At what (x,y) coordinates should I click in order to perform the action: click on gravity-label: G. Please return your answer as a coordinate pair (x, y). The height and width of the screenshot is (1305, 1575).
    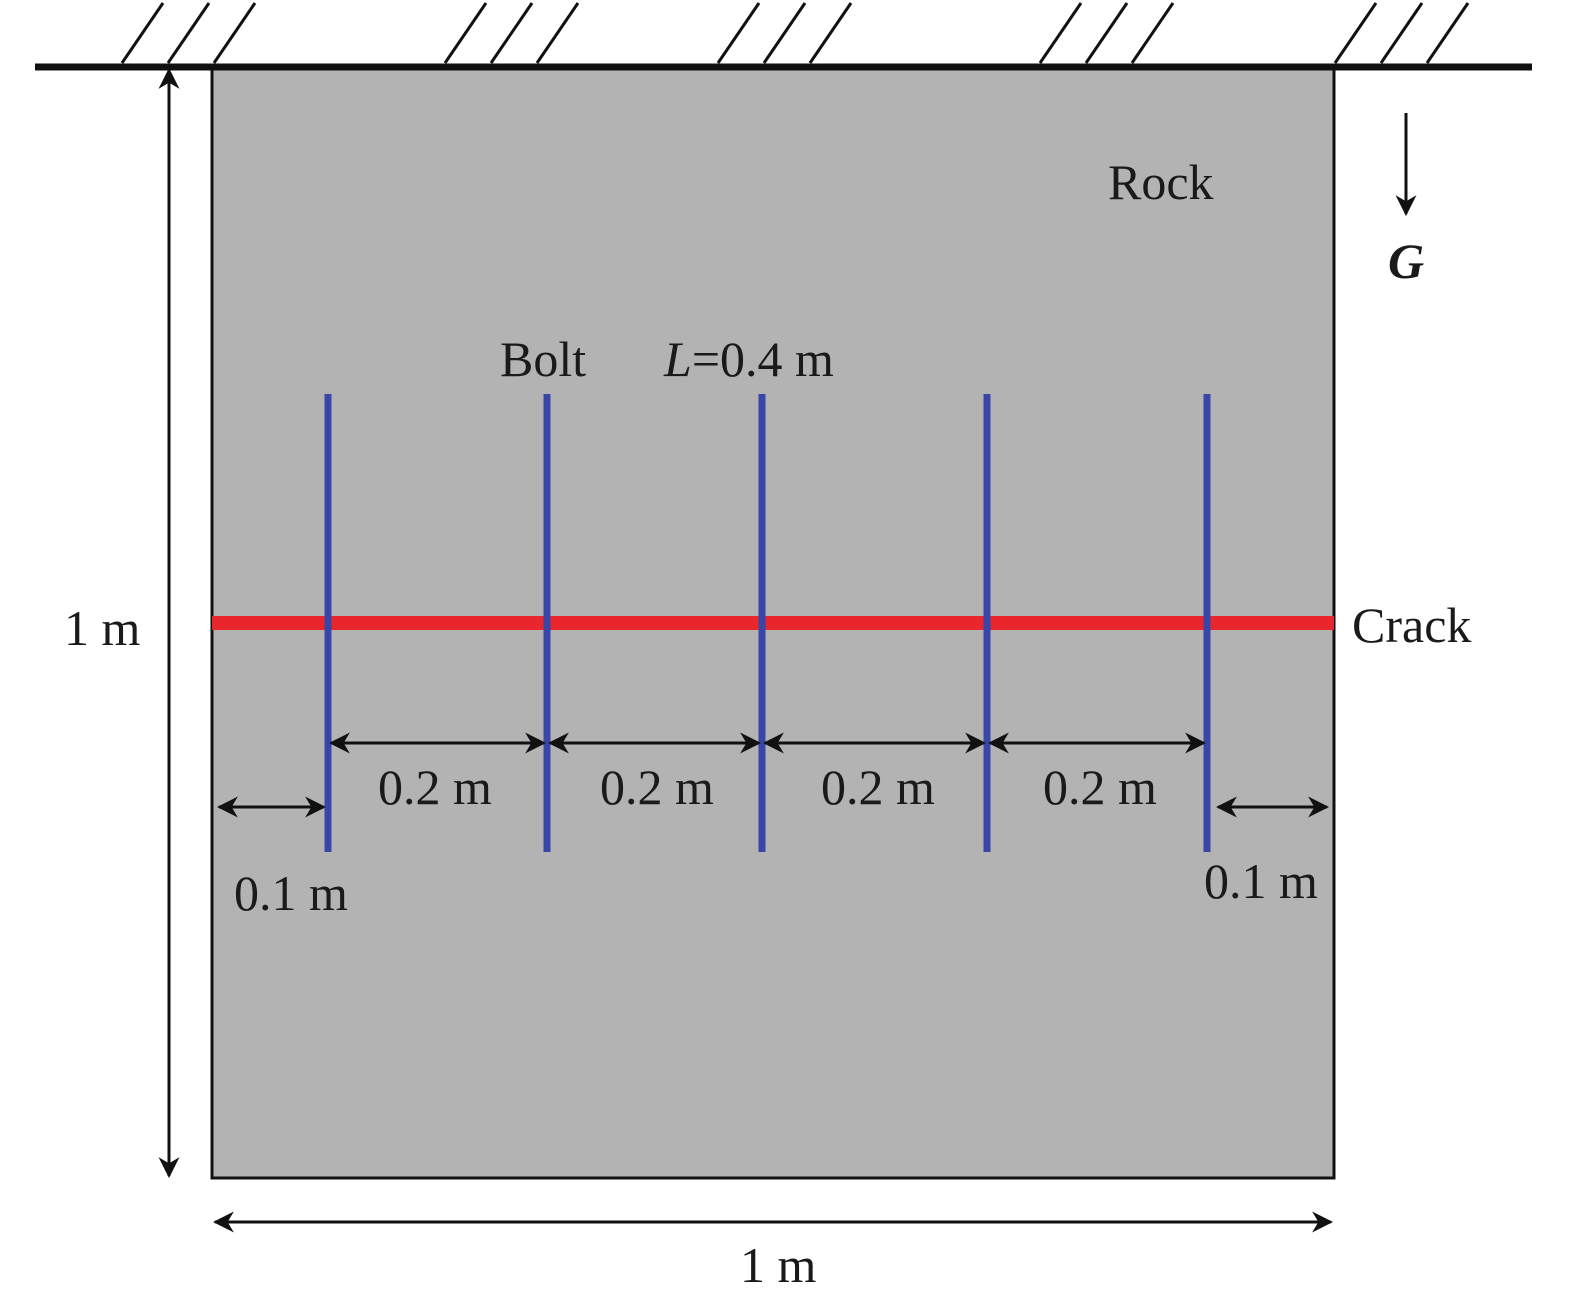
    Looking at the image, I should click on (1406, 261).